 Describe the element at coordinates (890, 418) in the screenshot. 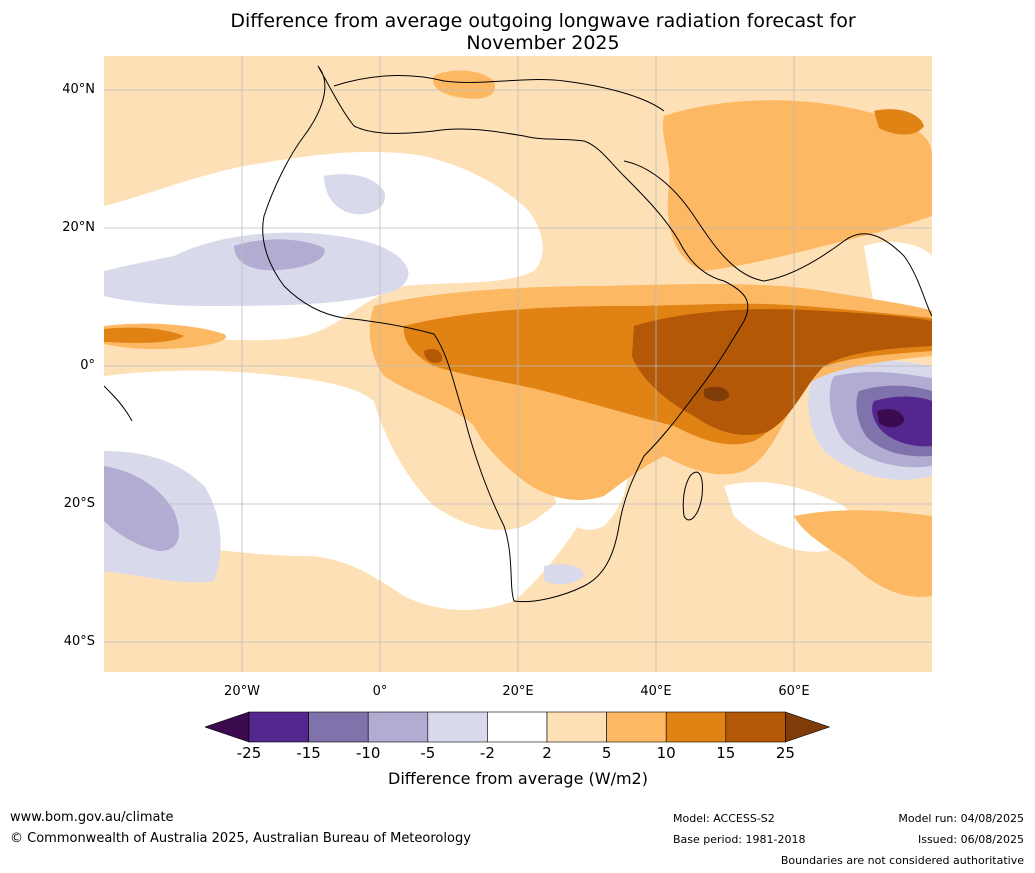

I see `anomaly-negative-indian-ocean-peak` at that location.